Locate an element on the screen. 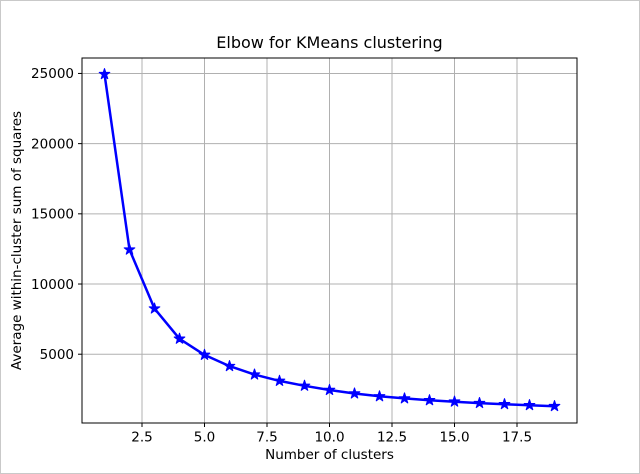 This screenshot has width=640, height=474. y-tick-label: 5000 is located at coordinates (57, 355).